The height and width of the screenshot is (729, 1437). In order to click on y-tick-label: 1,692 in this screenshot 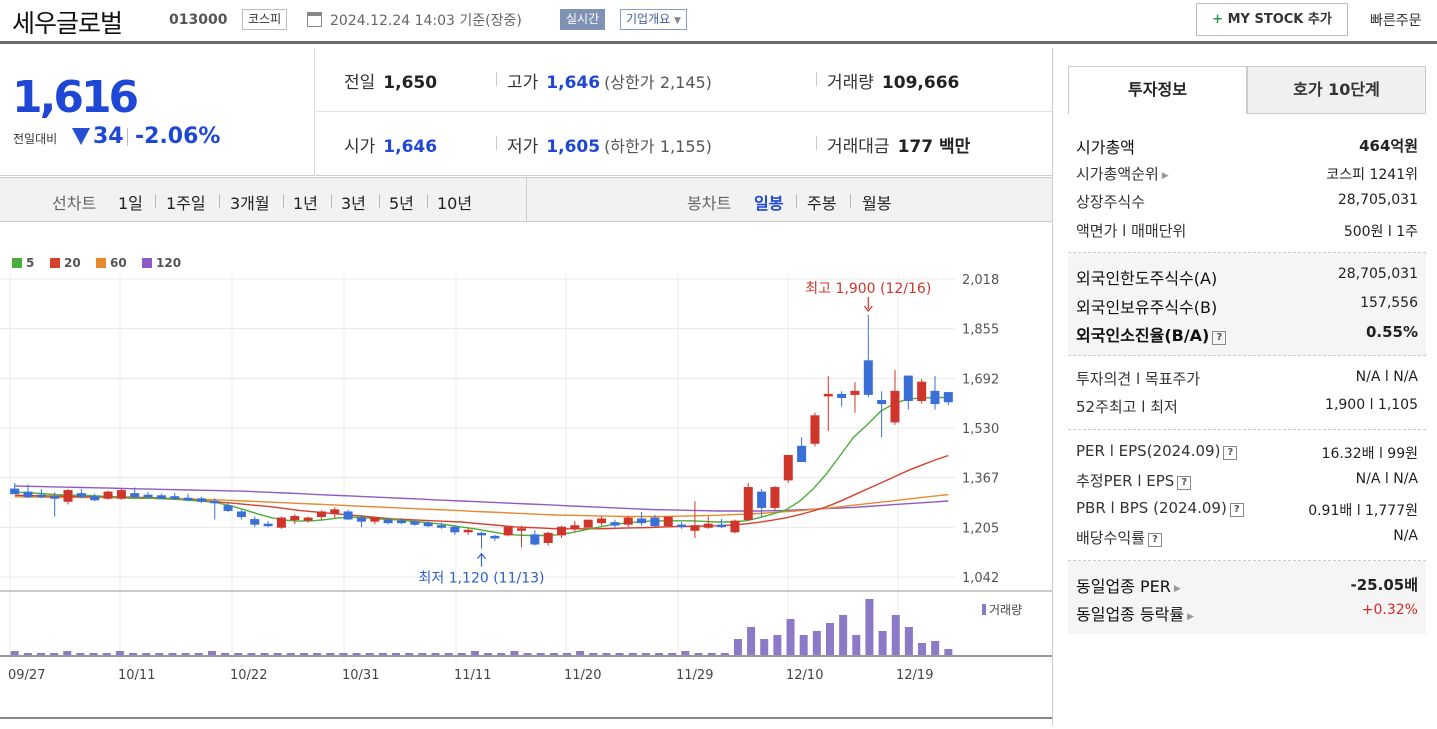, I will do `click(980, 379)`.